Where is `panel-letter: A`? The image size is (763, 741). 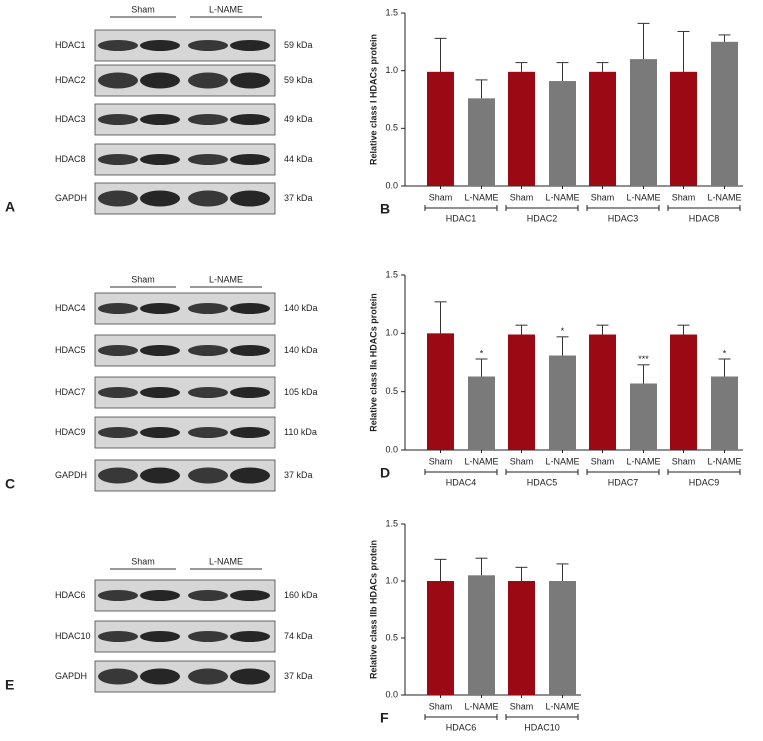
panel-letter: A is located at coordinates (10, 207).